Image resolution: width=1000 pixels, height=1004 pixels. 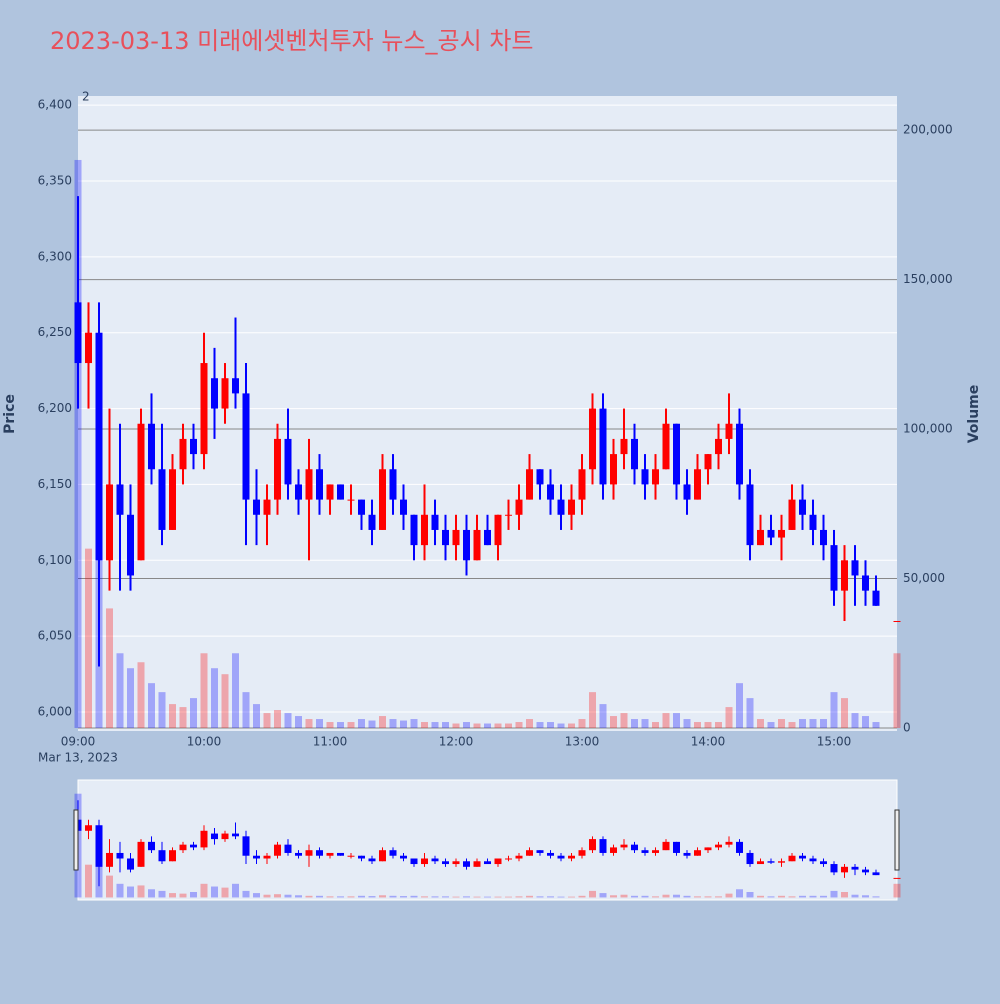 I want to click on y-tick-label: 6,300, so click(x=55, y=256).